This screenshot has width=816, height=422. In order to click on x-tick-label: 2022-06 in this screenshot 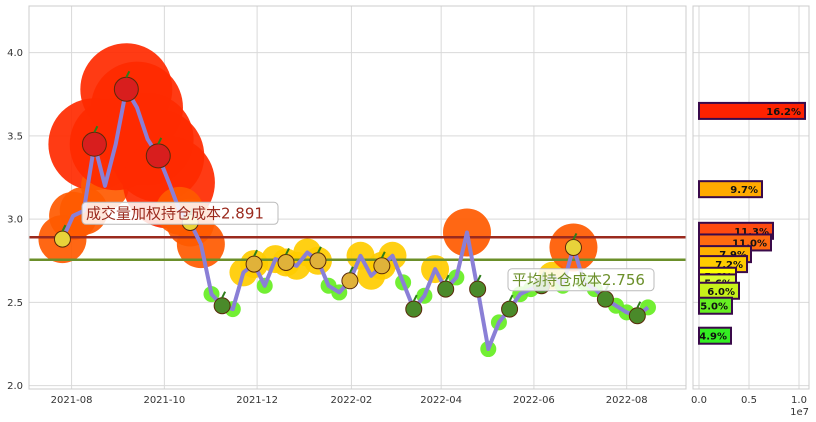, I will do `click(534, 400)`.